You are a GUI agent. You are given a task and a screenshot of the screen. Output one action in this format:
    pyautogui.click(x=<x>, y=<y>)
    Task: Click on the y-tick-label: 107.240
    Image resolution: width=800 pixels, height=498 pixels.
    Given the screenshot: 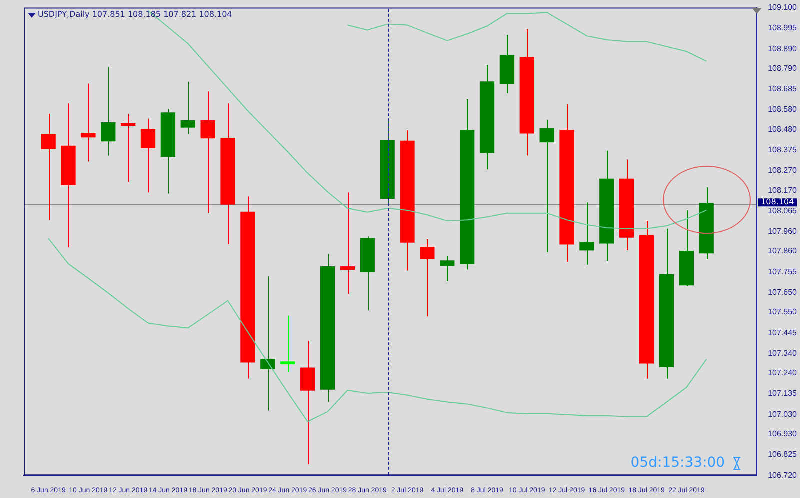 What is the action you would take?
    pyautogui.click(x=783, y=373)
    